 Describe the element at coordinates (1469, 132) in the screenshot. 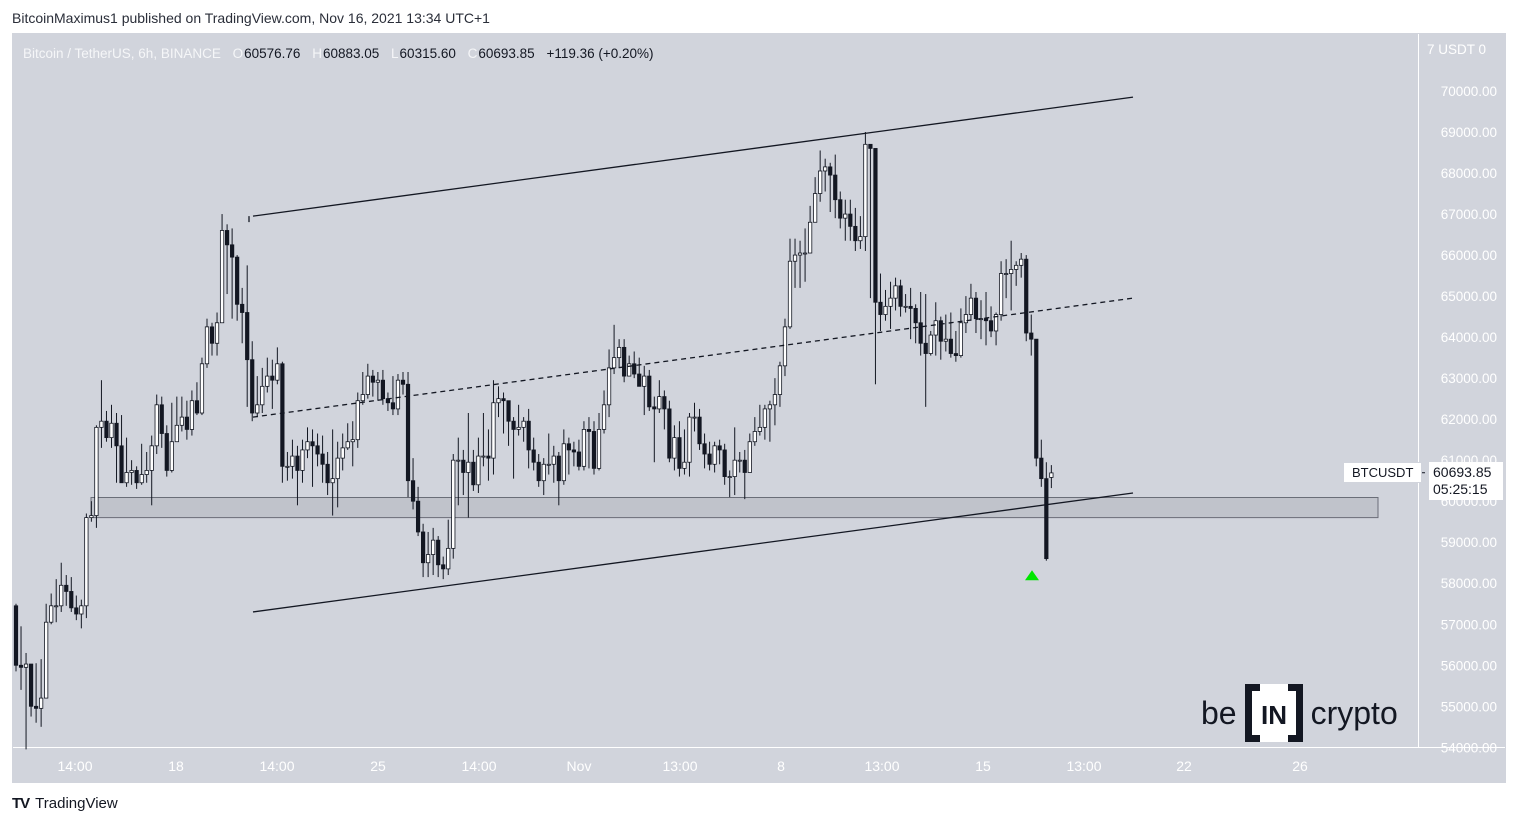

I see `price-tick-label: 69000.00` at that location.